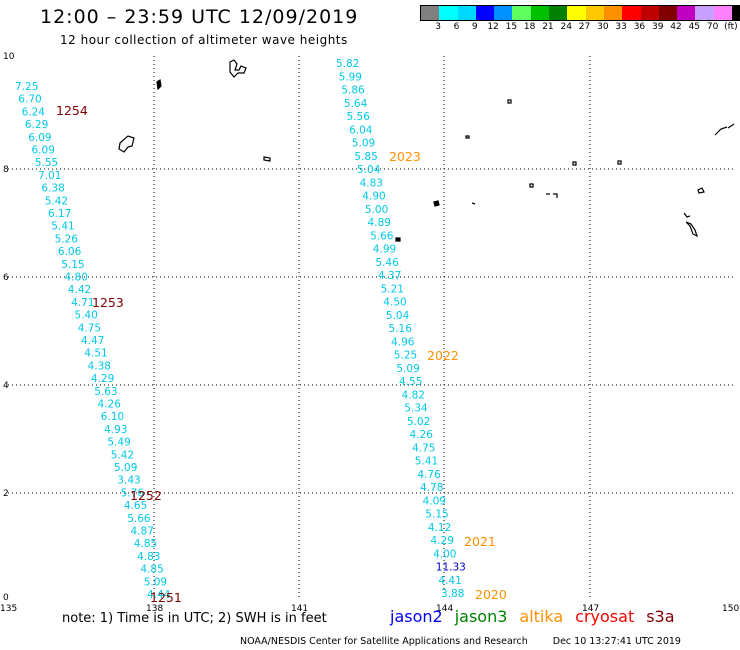 The height and width of the screenshot is (650, 740). I want to click on wave-height-label: 5.02, so click(418, 422).